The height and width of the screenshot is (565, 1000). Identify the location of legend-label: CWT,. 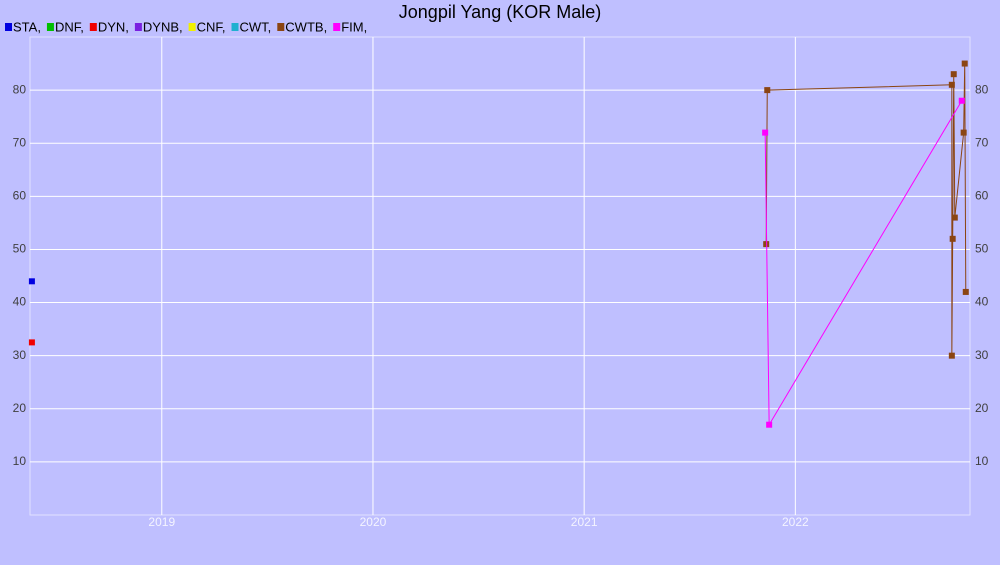
(256, 26).